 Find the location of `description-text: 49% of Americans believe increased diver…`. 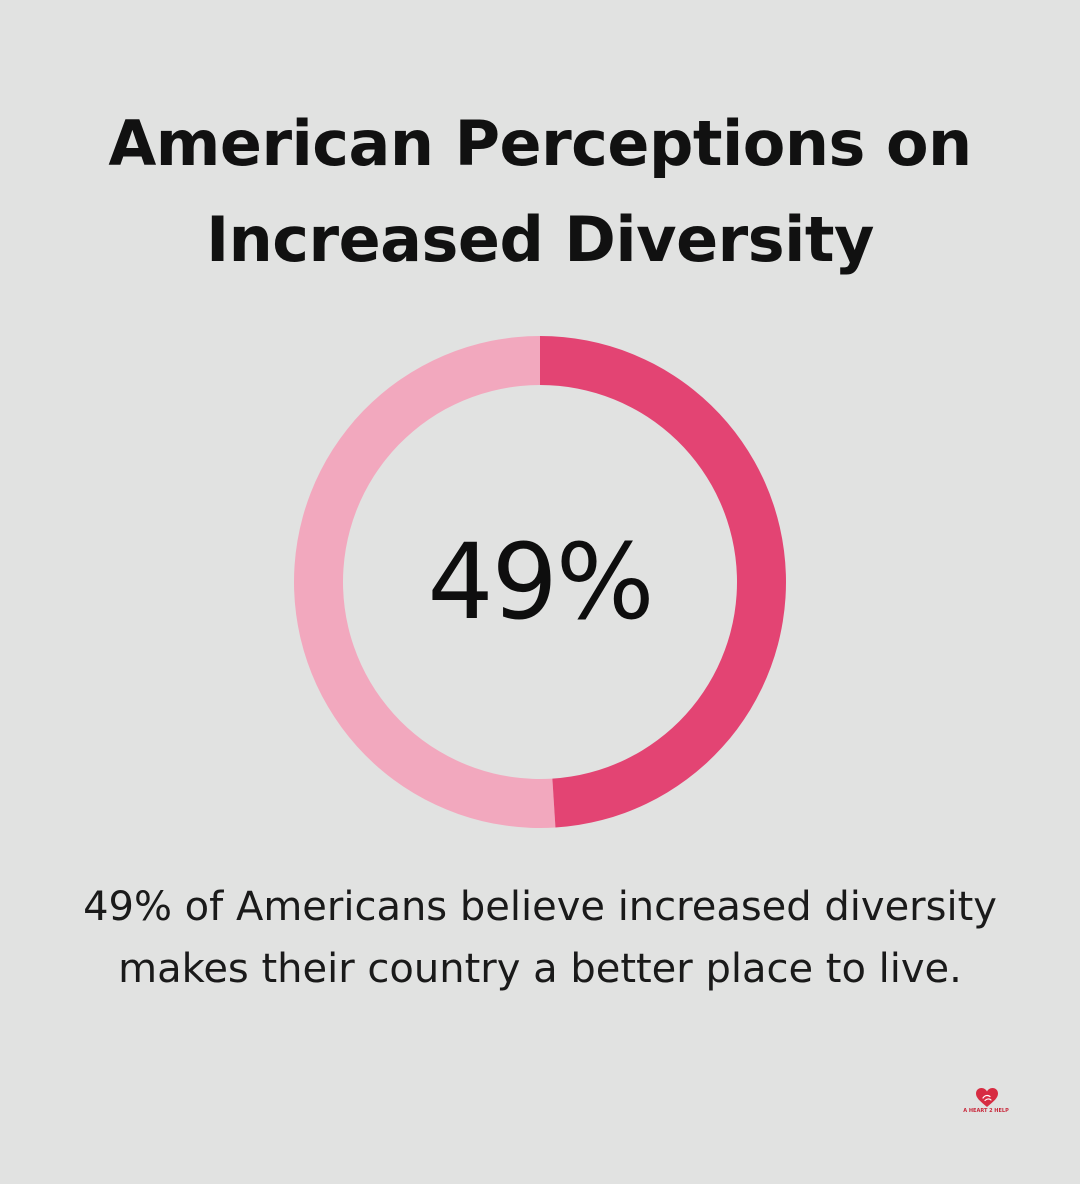

description-text: 49% of Americans believe increased diver… is located at coordinates (540, 938).